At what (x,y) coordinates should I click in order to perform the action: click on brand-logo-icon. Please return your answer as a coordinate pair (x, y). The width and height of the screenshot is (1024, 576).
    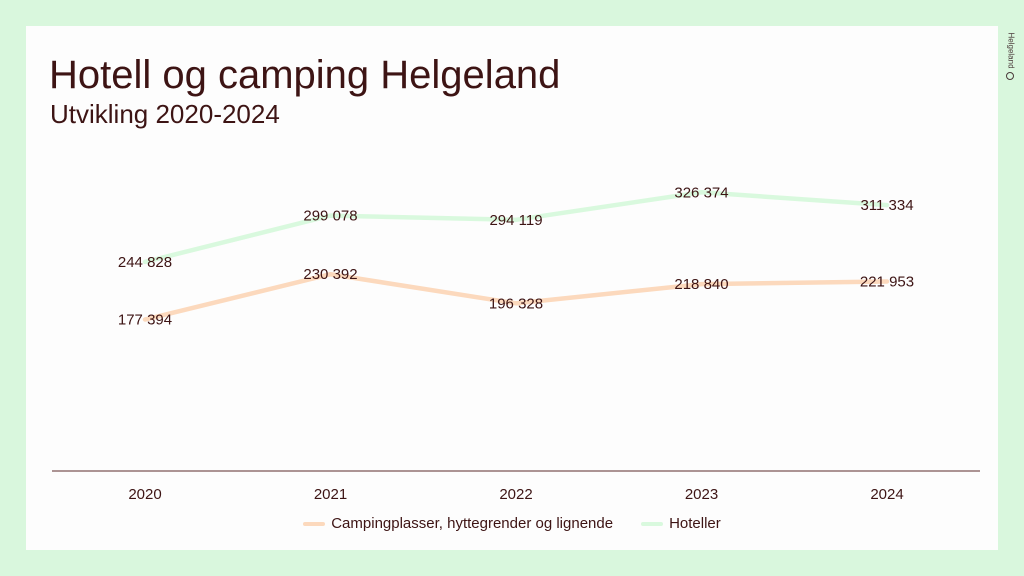
    Looking at the image, I should click on (1010, 76).